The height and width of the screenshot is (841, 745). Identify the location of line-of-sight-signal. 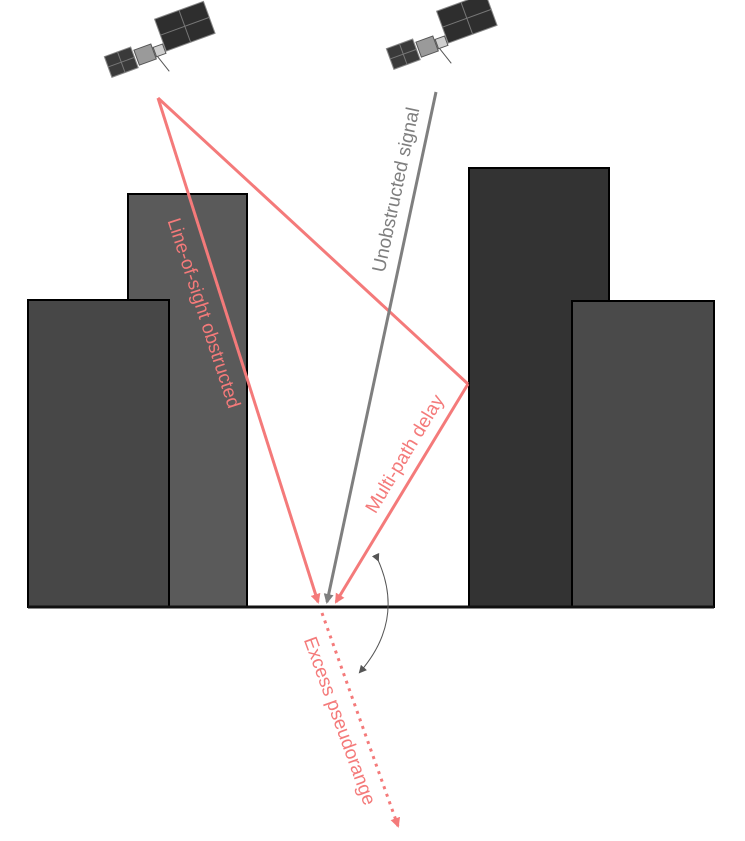
(238, 350).